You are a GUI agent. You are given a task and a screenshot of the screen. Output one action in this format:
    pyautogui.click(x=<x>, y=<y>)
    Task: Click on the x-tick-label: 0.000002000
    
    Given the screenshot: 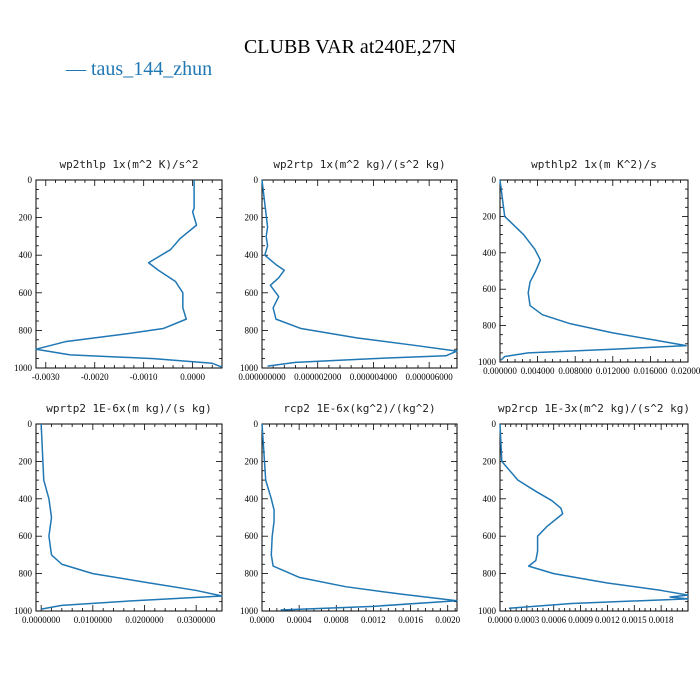 What is the action you would take?
    pyautogui.click(x=318, y=377)
    